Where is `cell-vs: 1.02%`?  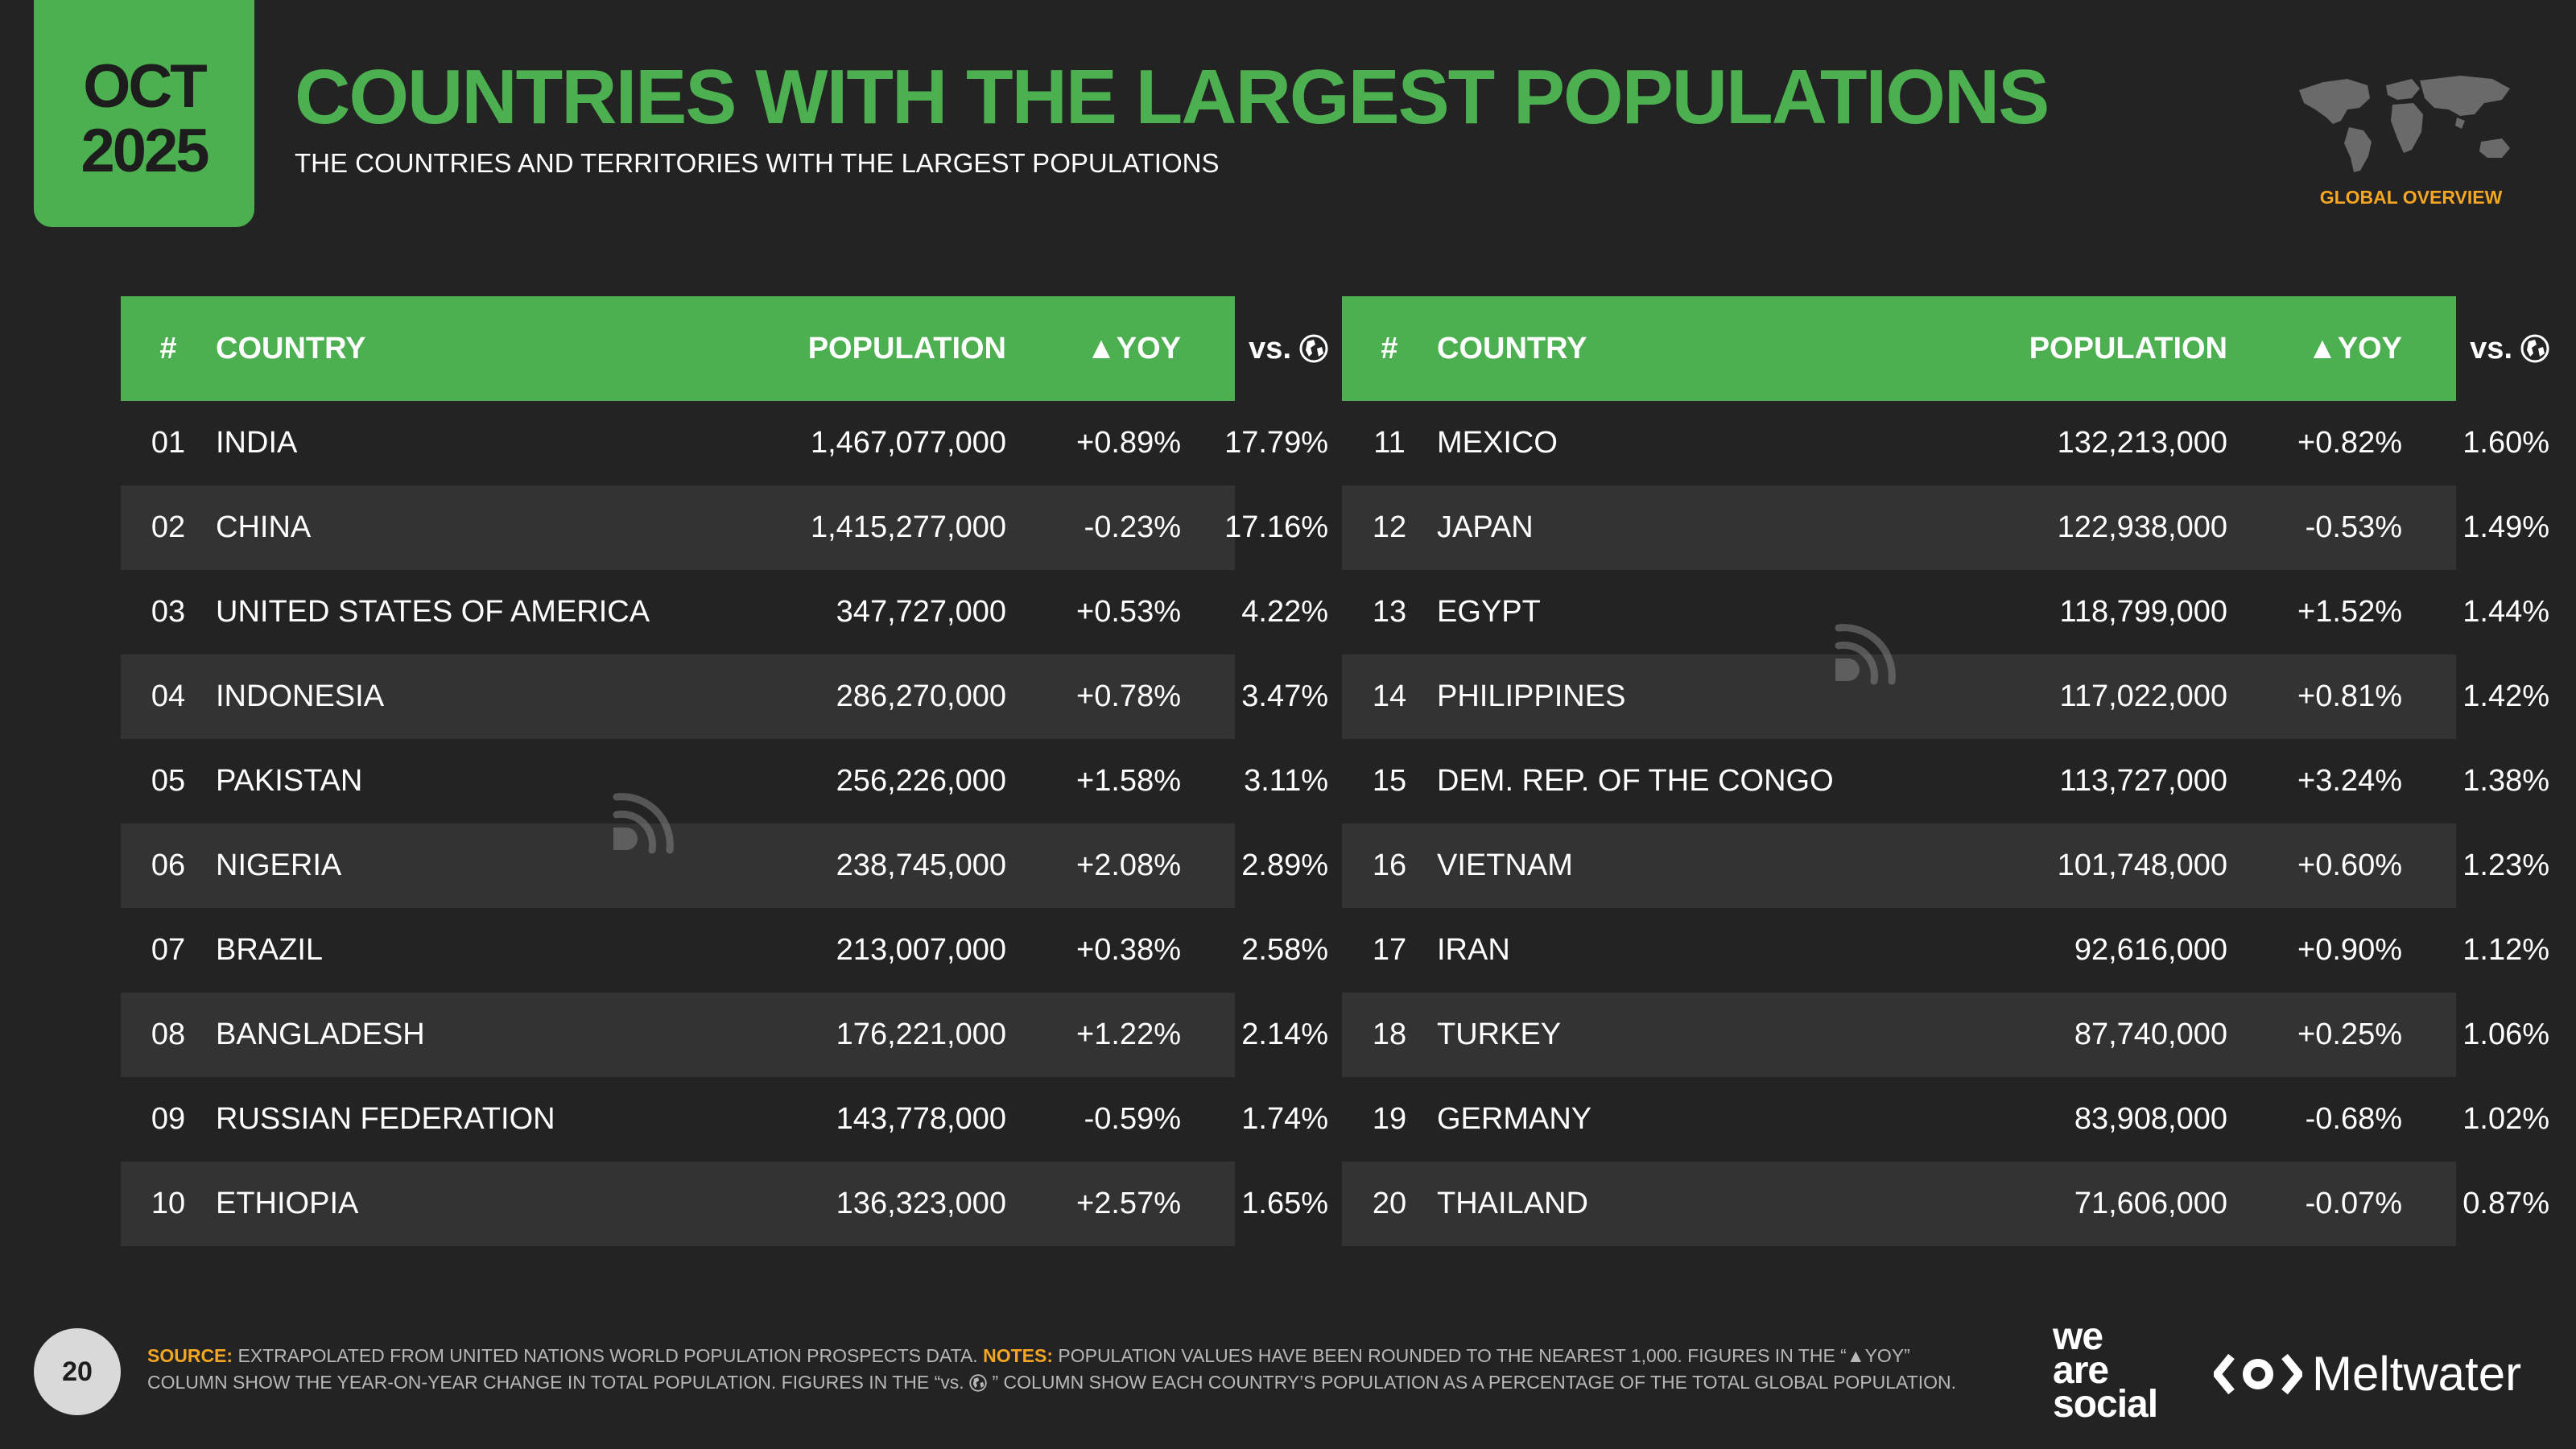
cell-vs: 1.02% is located at coordinates (2505, 1119).